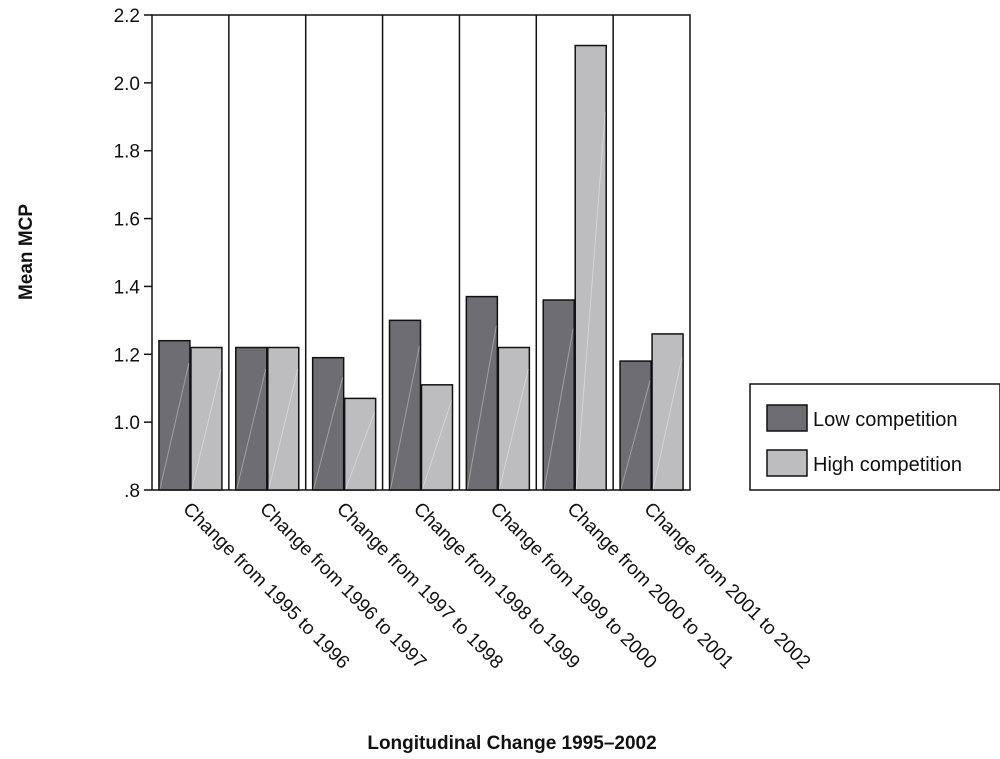  I want to click on y-axis-title: Mean MCP, so click(26, 252).